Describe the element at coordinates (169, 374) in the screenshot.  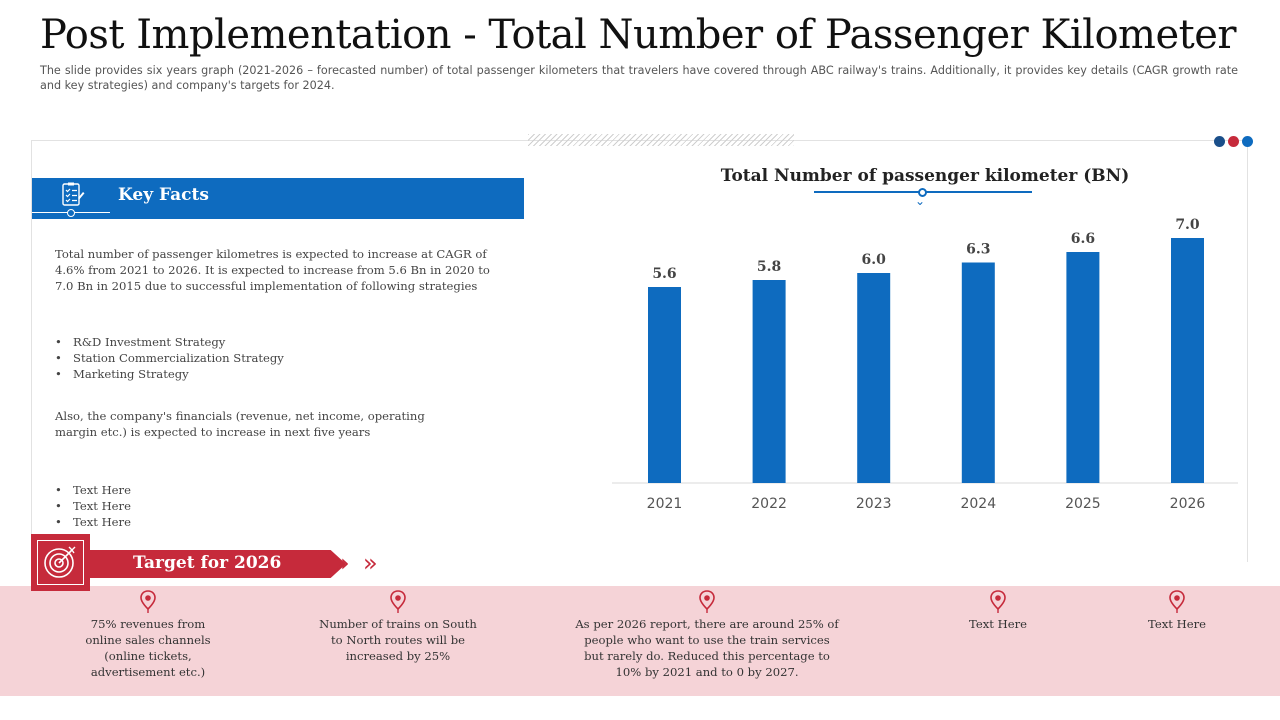
I see `strategy-item: Marketing Strategy` at that location.